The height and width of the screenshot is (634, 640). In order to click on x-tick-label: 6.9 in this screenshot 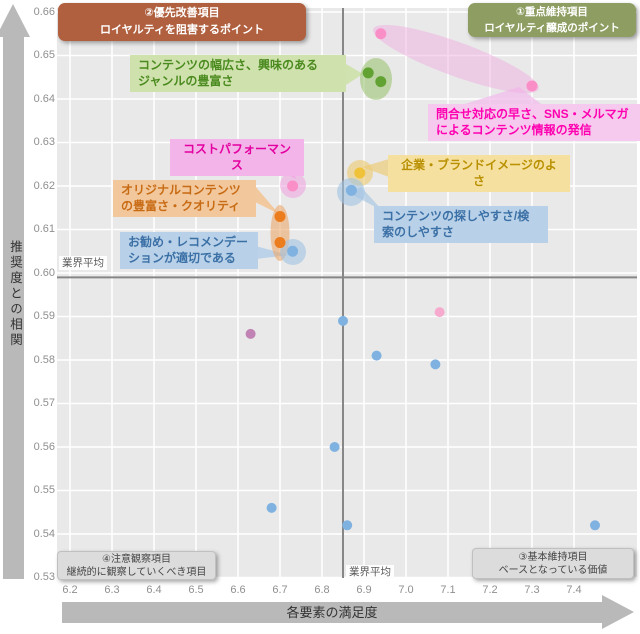, I will do `click(364, 590)`.